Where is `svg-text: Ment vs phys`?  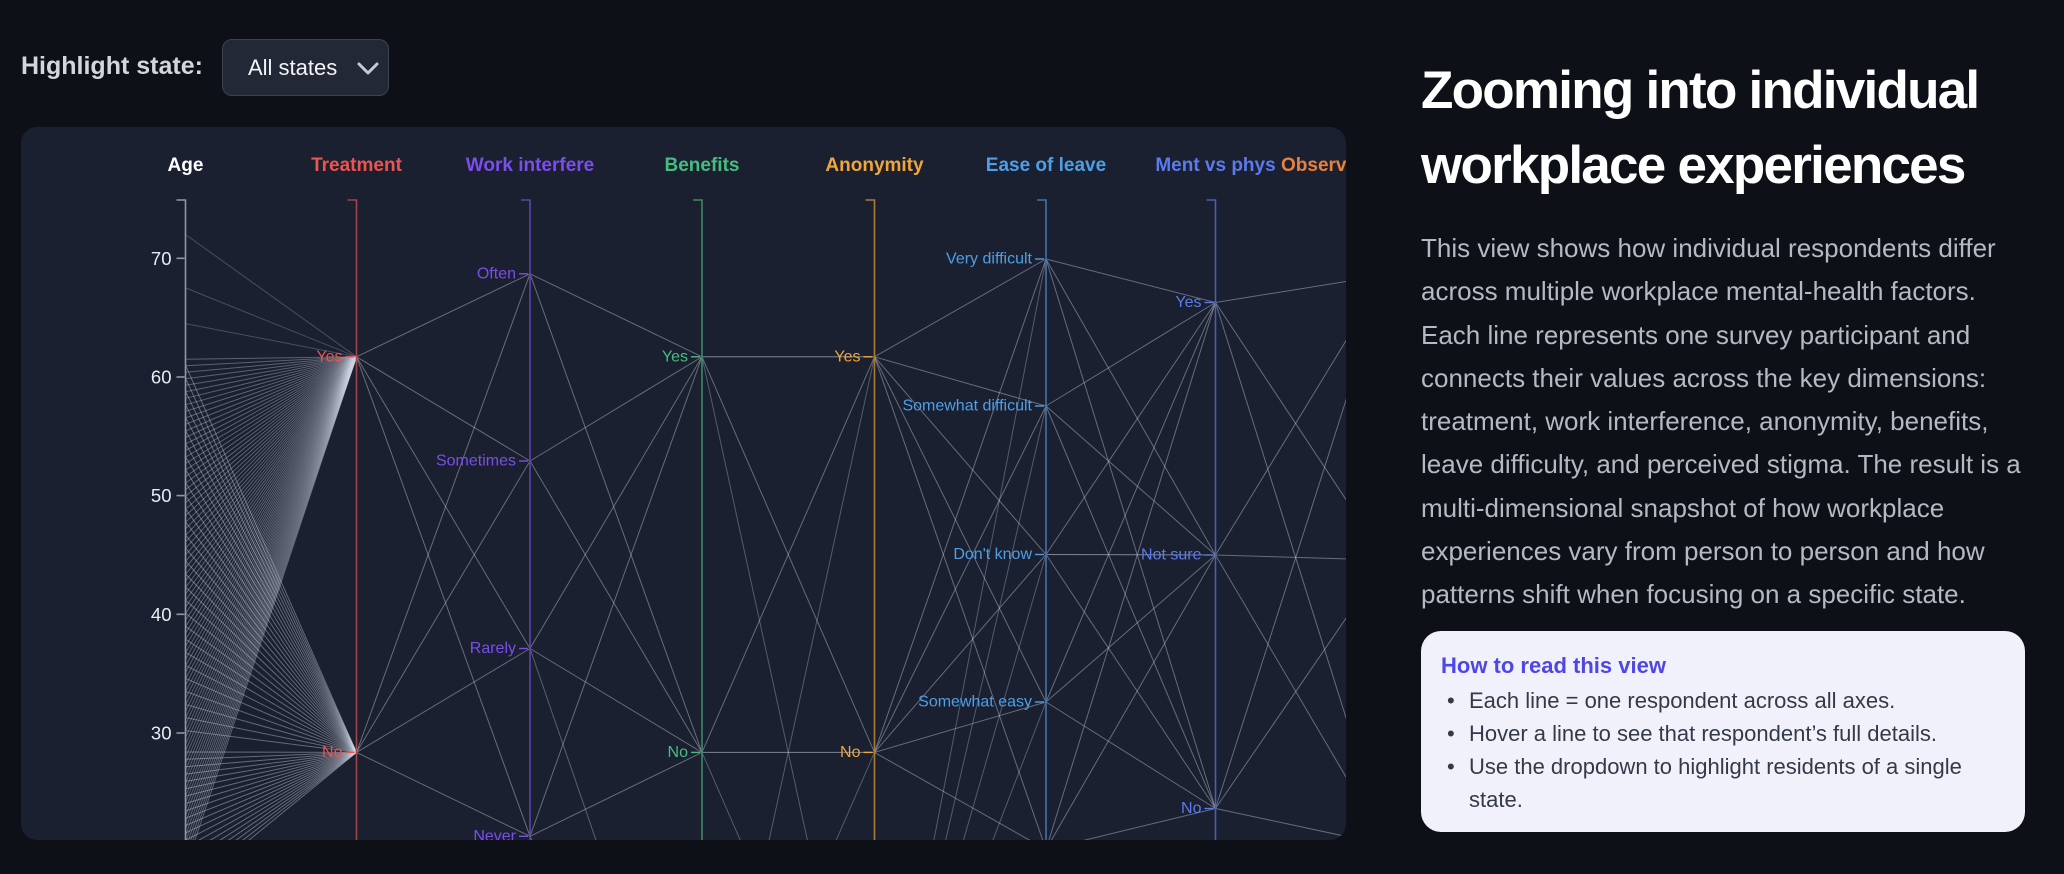 svg-text: Ment vs phys is located at coordinates (1215, 165).